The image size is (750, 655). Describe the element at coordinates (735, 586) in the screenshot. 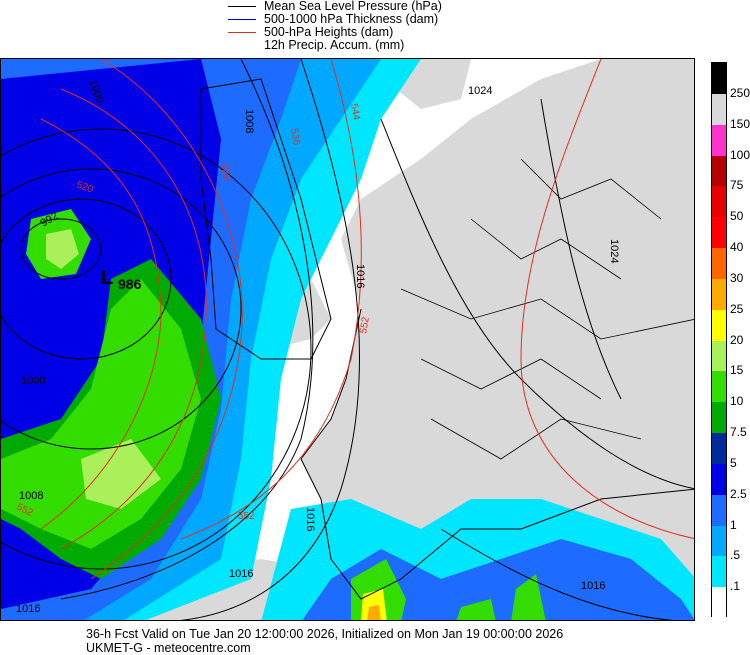

I see `colorbar-label: .1` at that location.